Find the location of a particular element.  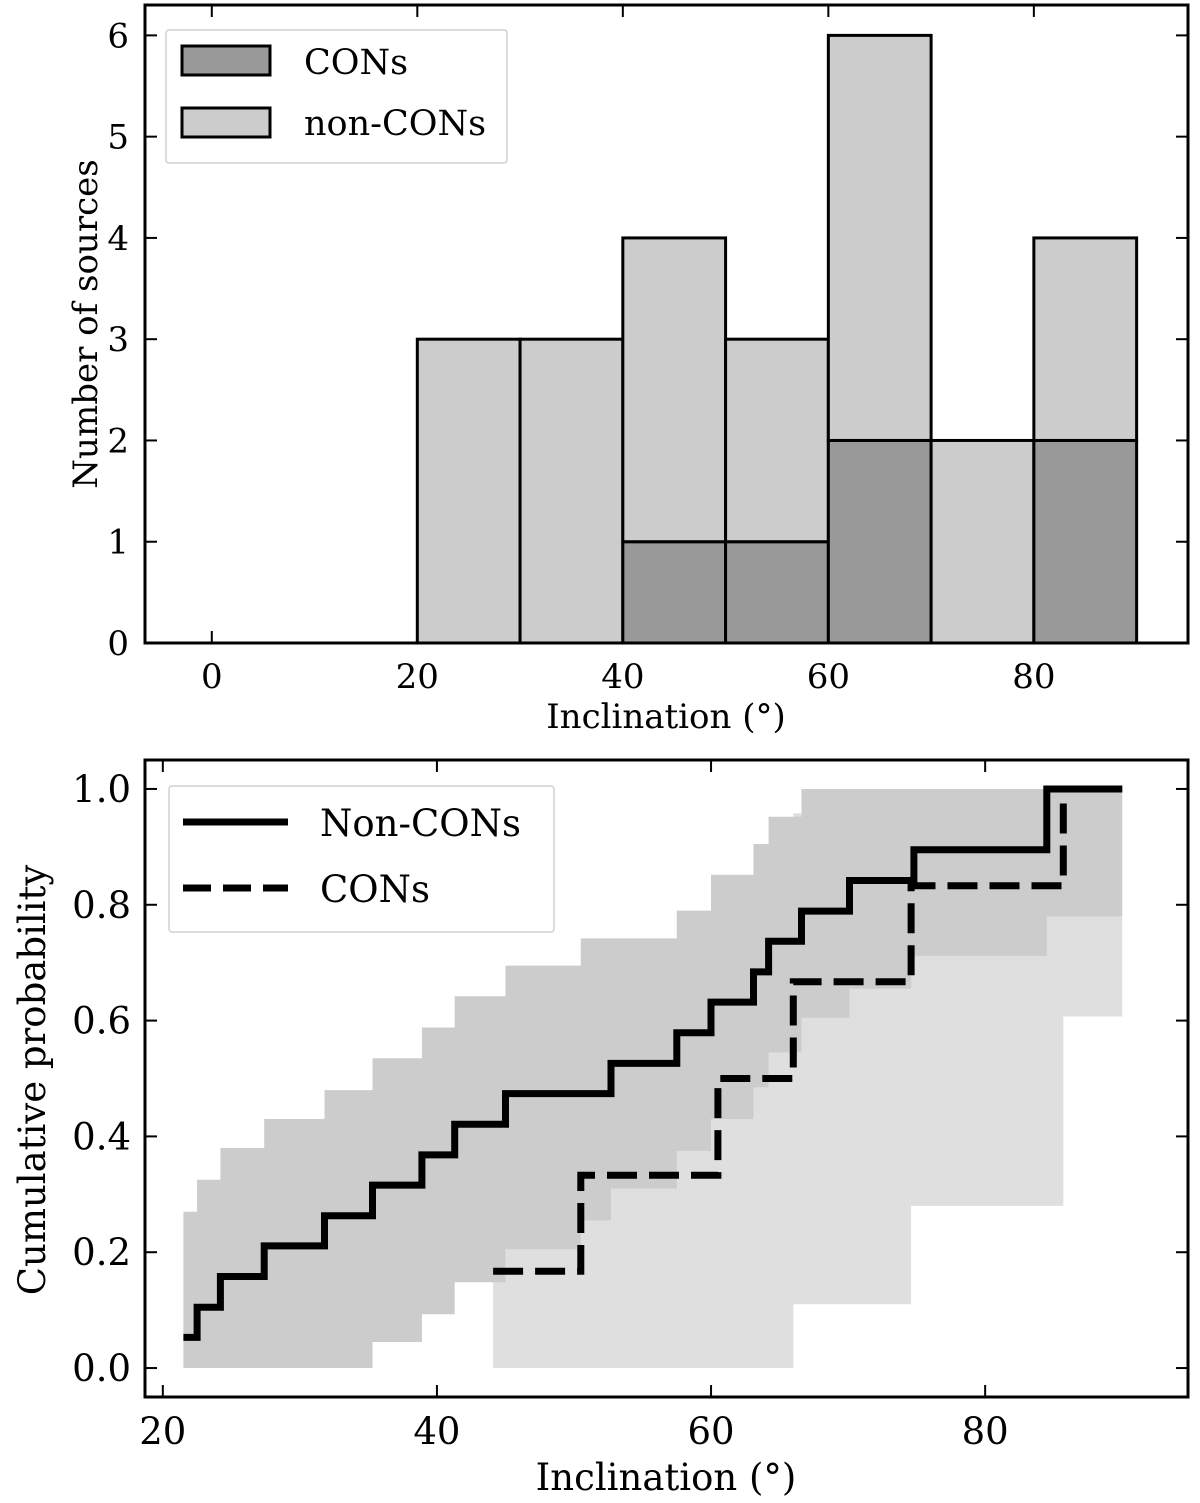

histogram-xtick-label: 0 is located at coordinates (212, 677).